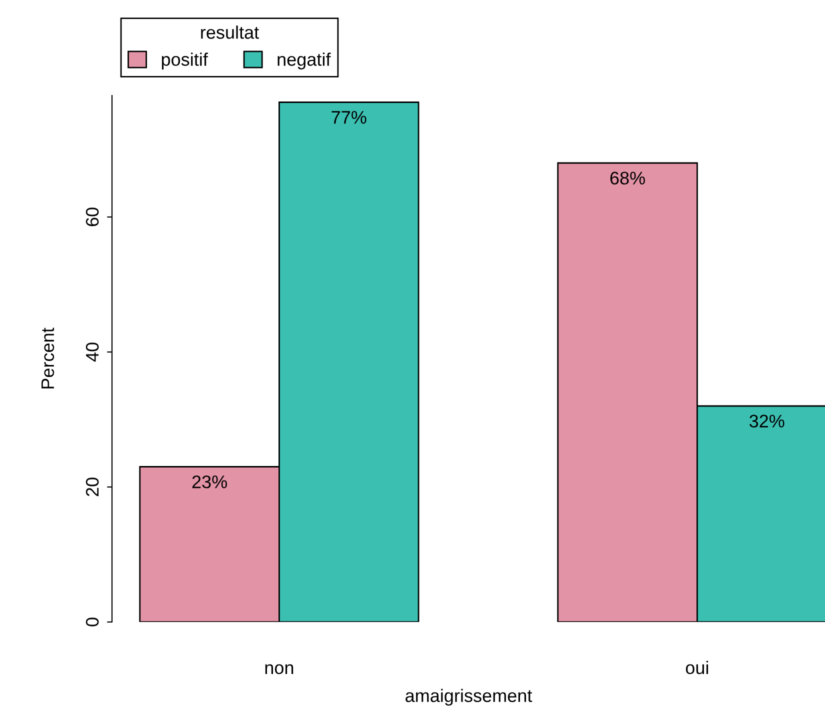  I want to click on y-axis-title: Percent, so click(48, 358).